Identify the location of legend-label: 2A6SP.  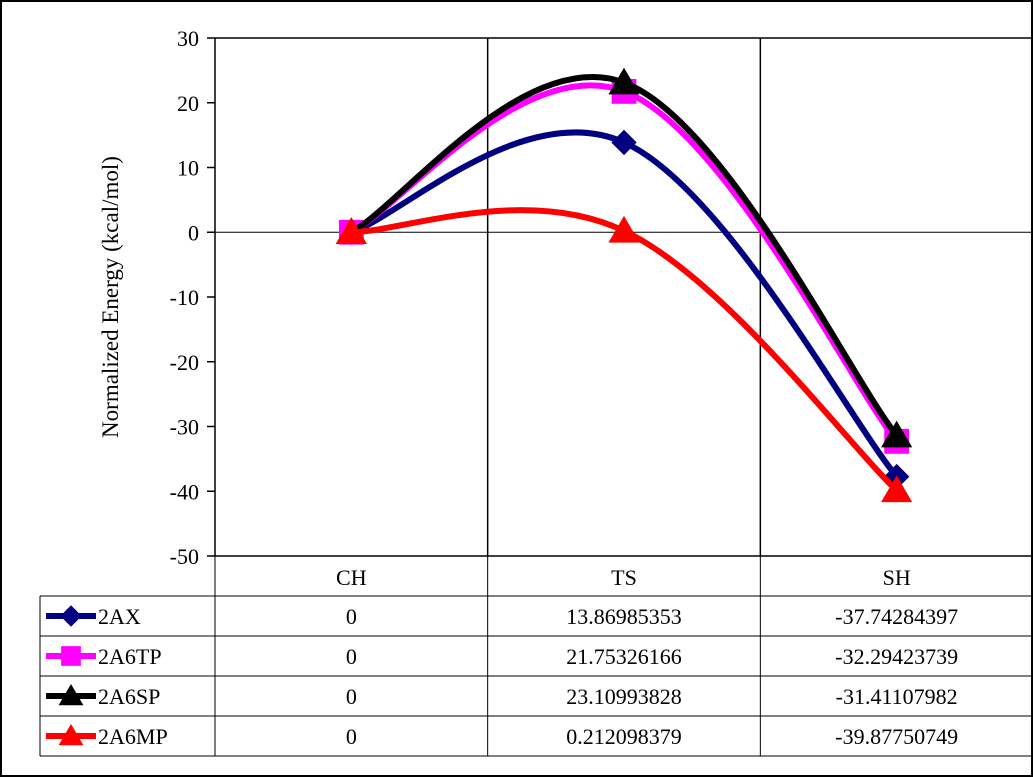
(129, 696).